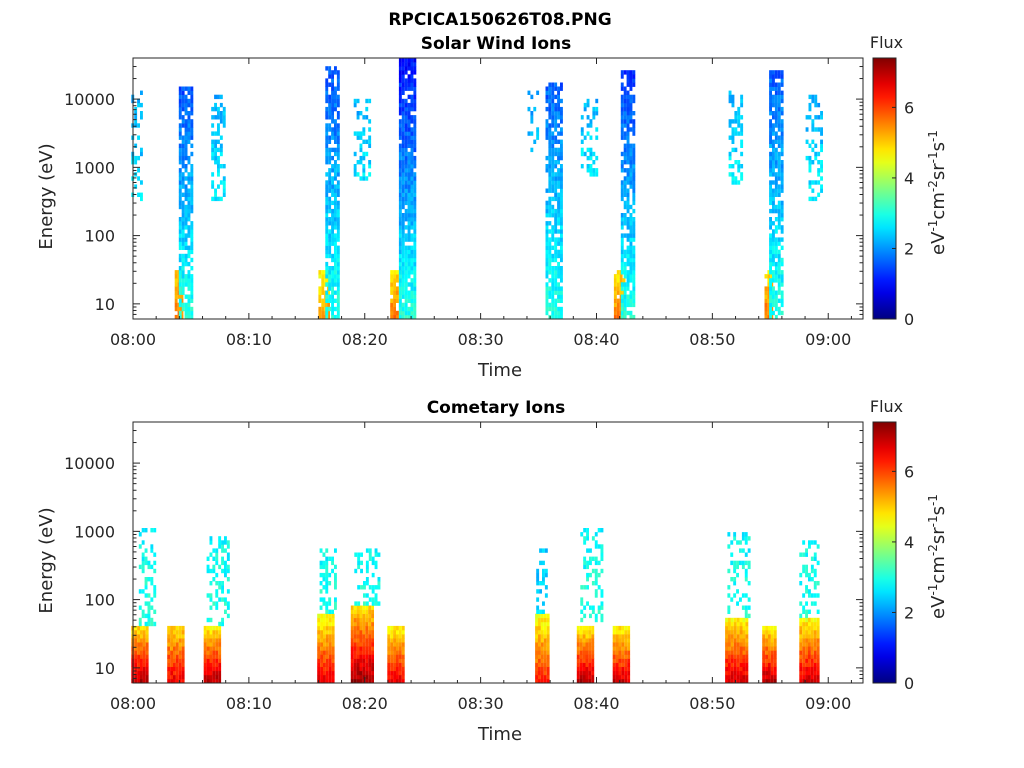  What do you see at coordinates (46, 196) in the screenshot?
I see `y-axis-label: Energy (eV)` at bounding box center [46, 196].